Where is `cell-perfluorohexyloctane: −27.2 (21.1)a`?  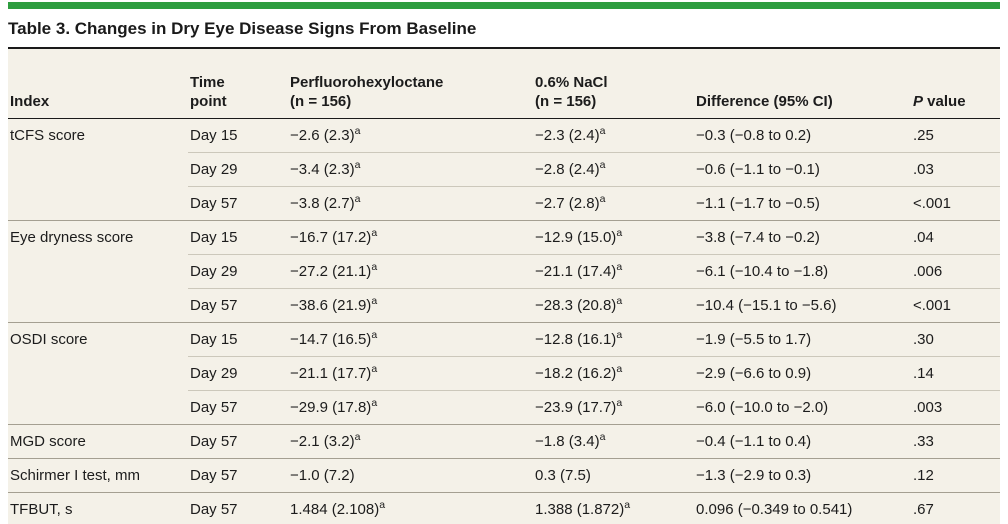 cell-perfluorohexyloctane: −27.2 (21.1)a is located at coordinates (410, 271).